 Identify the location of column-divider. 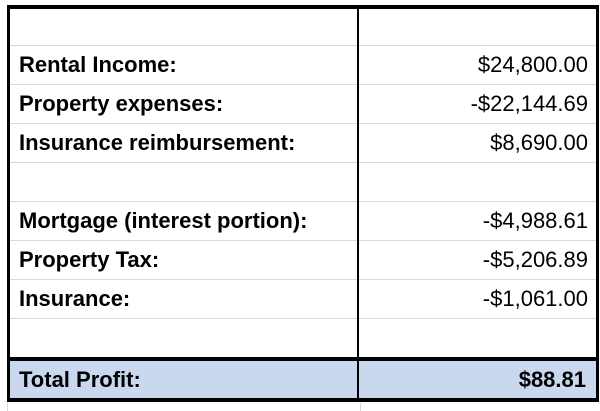
(360, 407).